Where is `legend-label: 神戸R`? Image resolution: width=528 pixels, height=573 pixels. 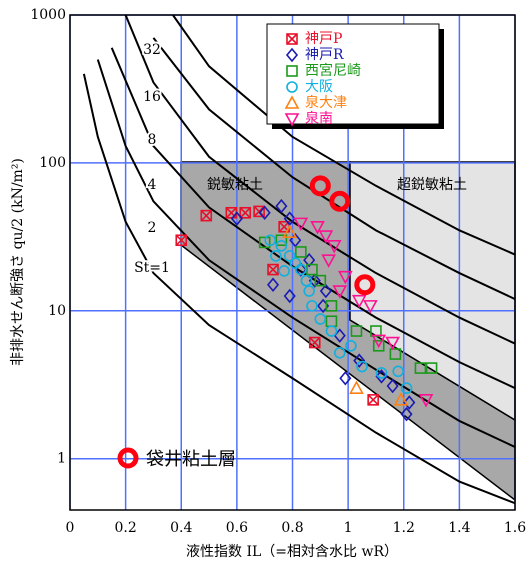
legend-label: 神戸R is located at coordinates (324, 55).